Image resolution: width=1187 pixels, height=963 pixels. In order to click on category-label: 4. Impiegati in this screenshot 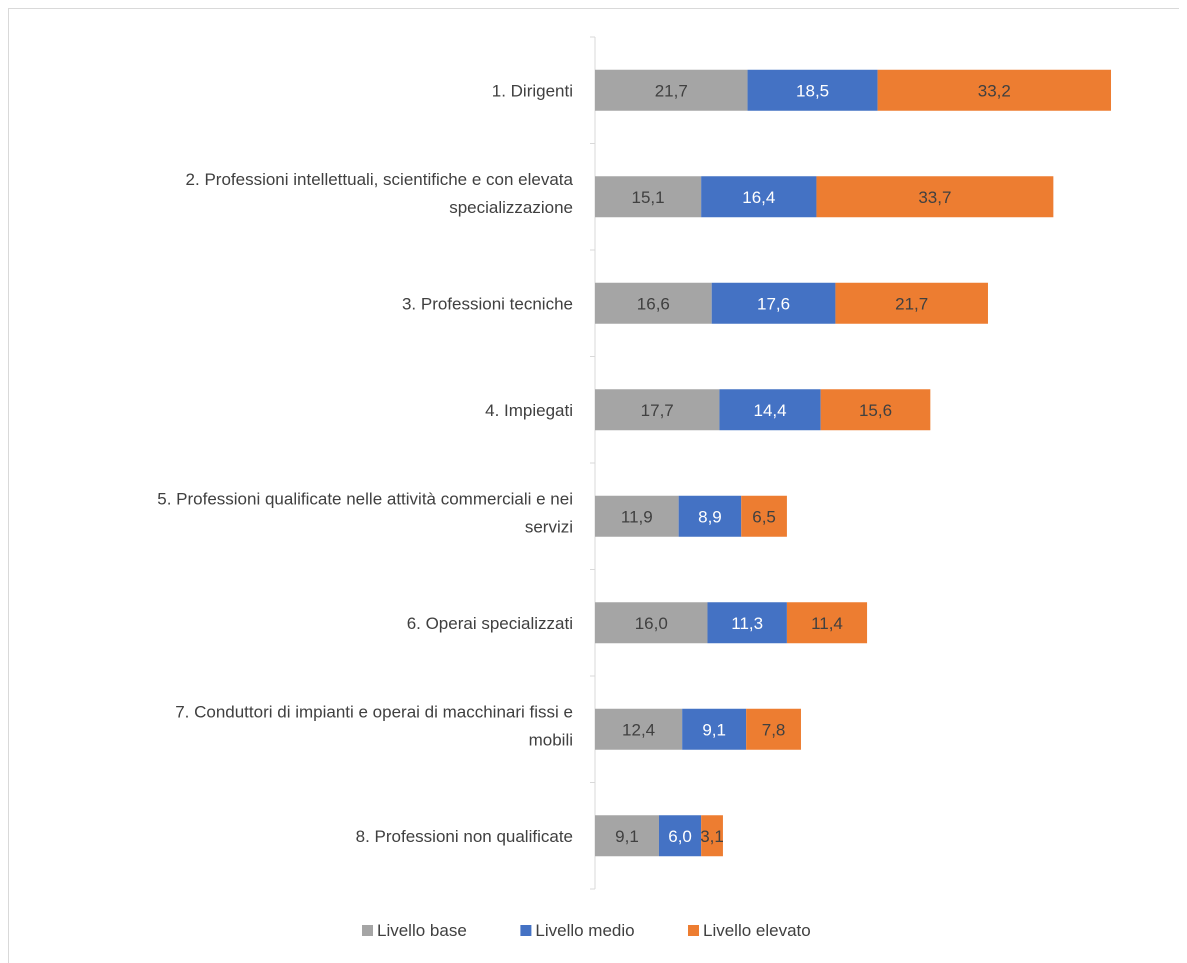, I will do `click(529, 410)`.